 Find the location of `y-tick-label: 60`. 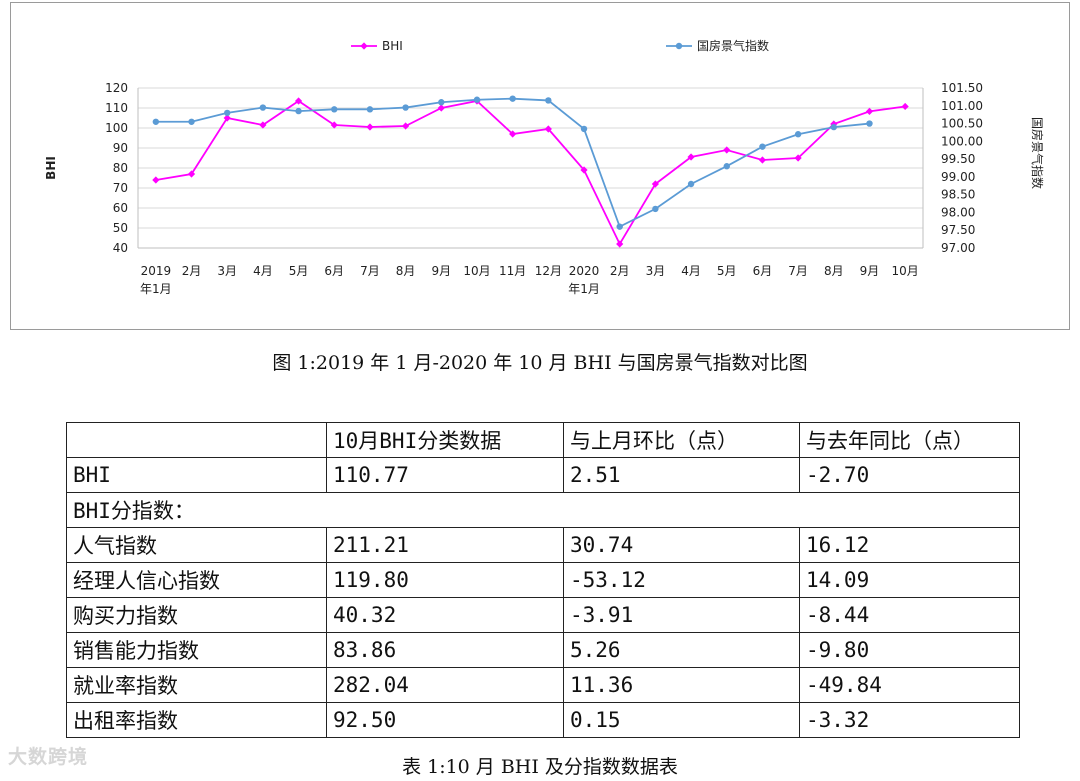

y-tick-label: 60 is located at coordinates (120, 208).